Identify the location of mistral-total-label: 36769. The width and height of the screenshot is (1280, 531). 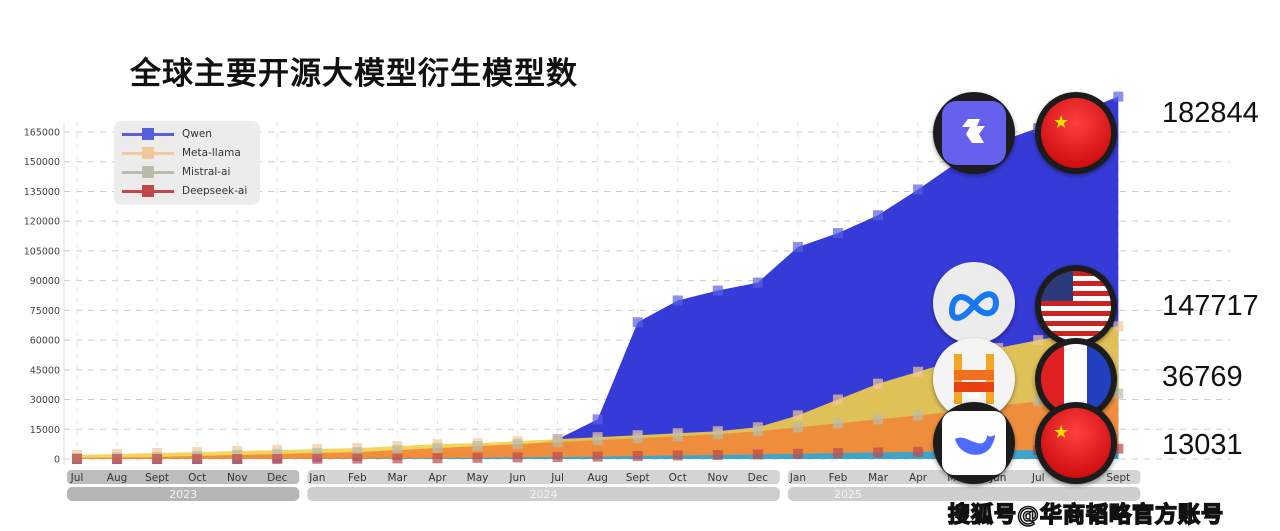
(1202, 377).